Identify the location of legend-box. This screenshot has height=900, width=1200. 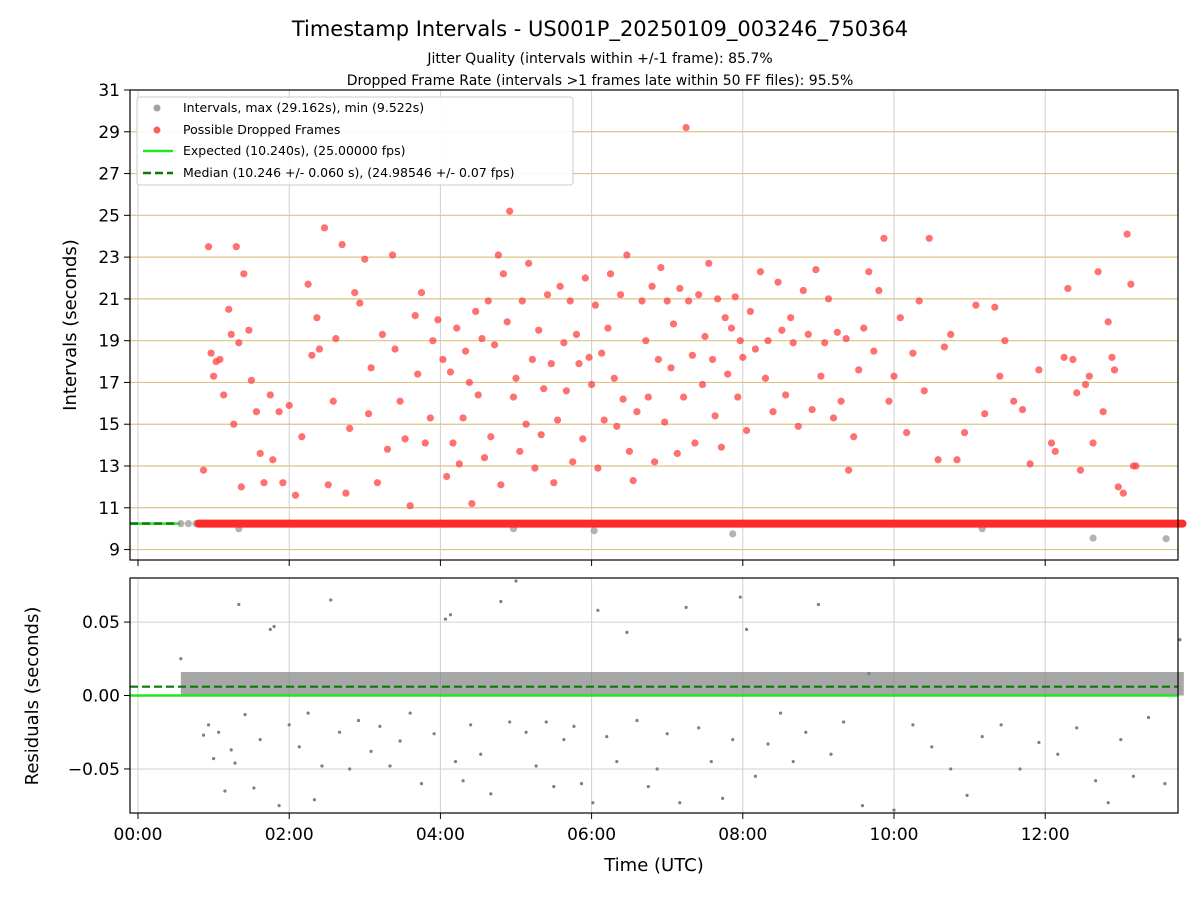
(355, 141).